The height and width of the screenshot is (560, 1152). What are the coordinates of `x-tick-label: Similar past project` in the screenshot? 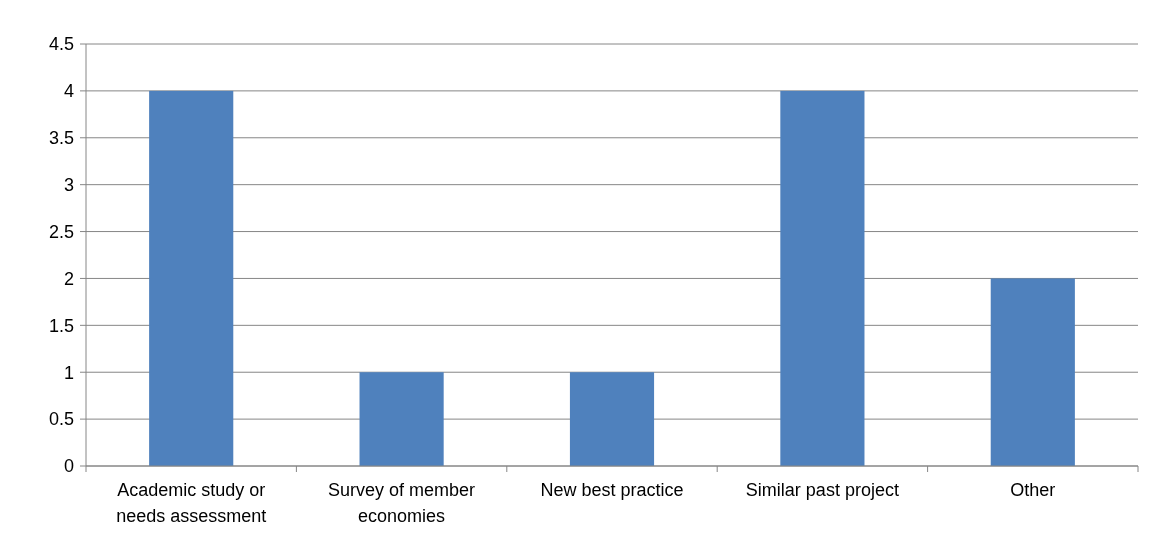 It's located at (822, 490).